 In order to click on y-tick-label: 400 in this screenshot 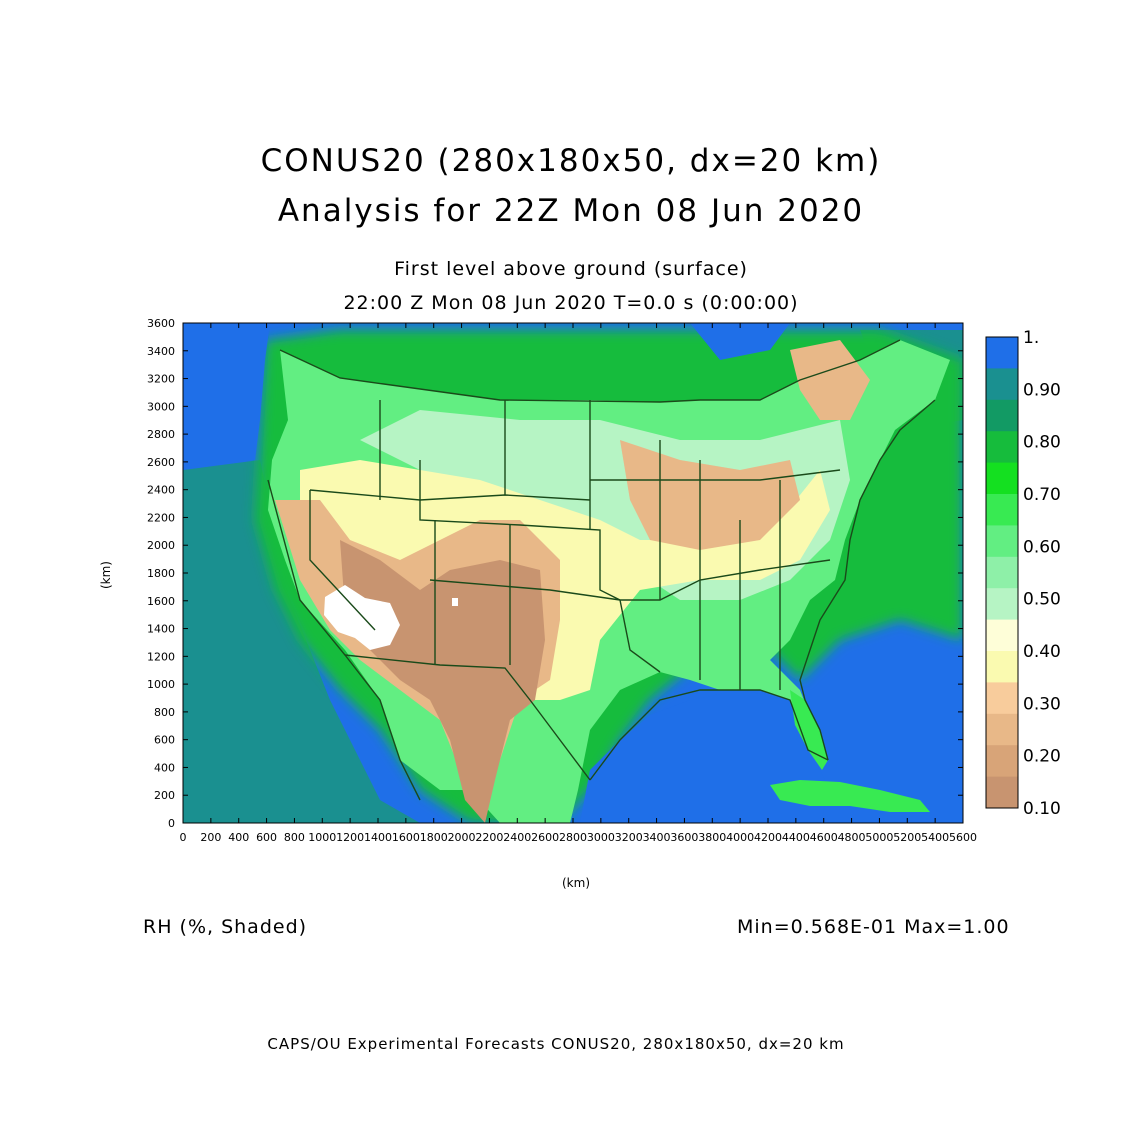, I will do `click(164, 767)`.